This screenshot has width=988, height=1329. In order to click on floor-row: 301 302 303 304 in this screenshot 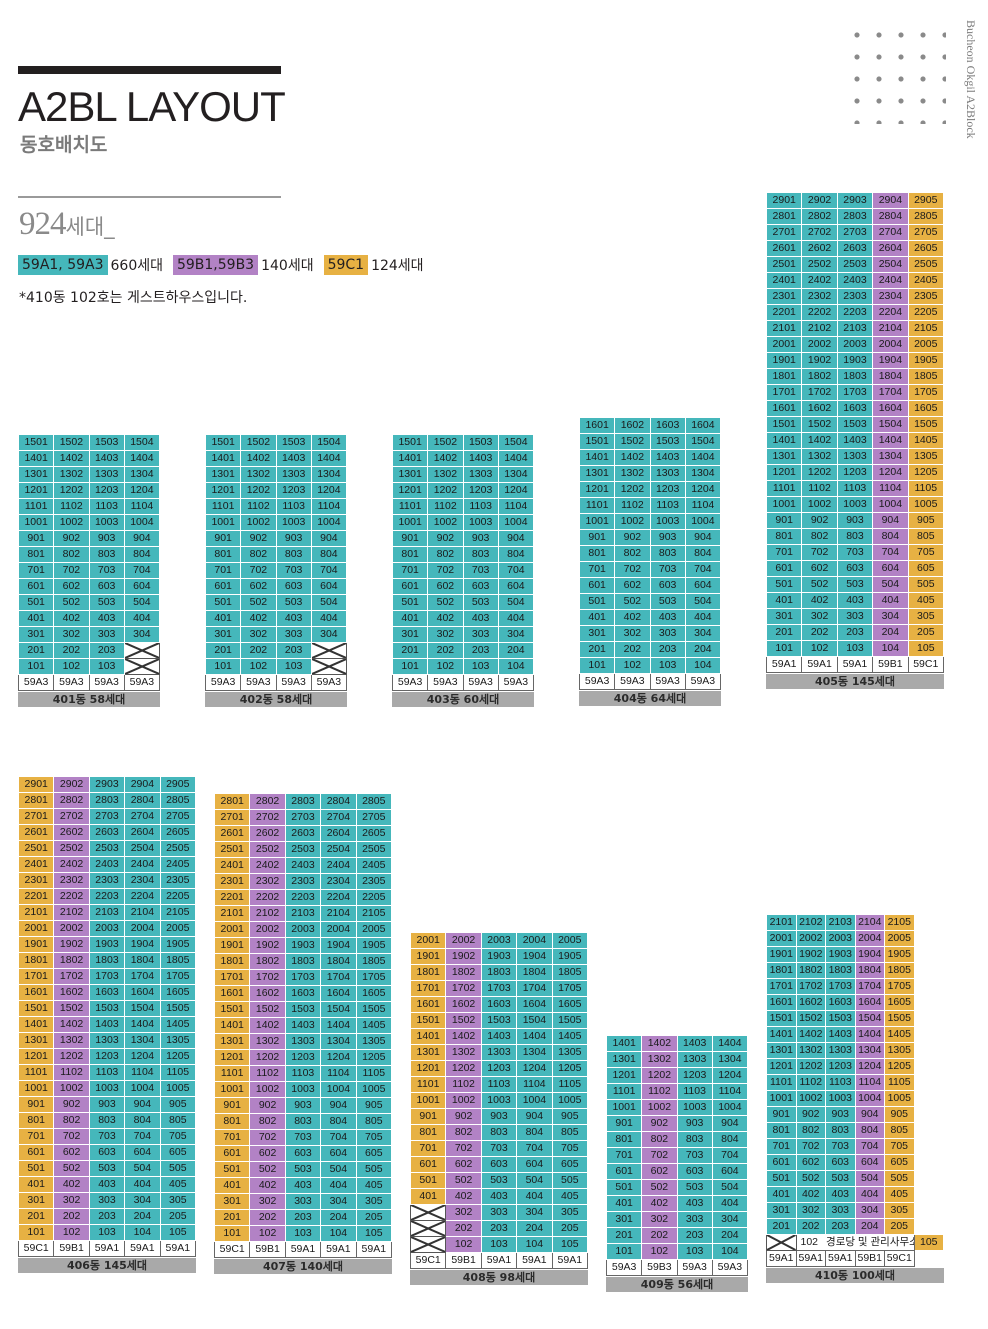, I will do `click(677, 1219)`.